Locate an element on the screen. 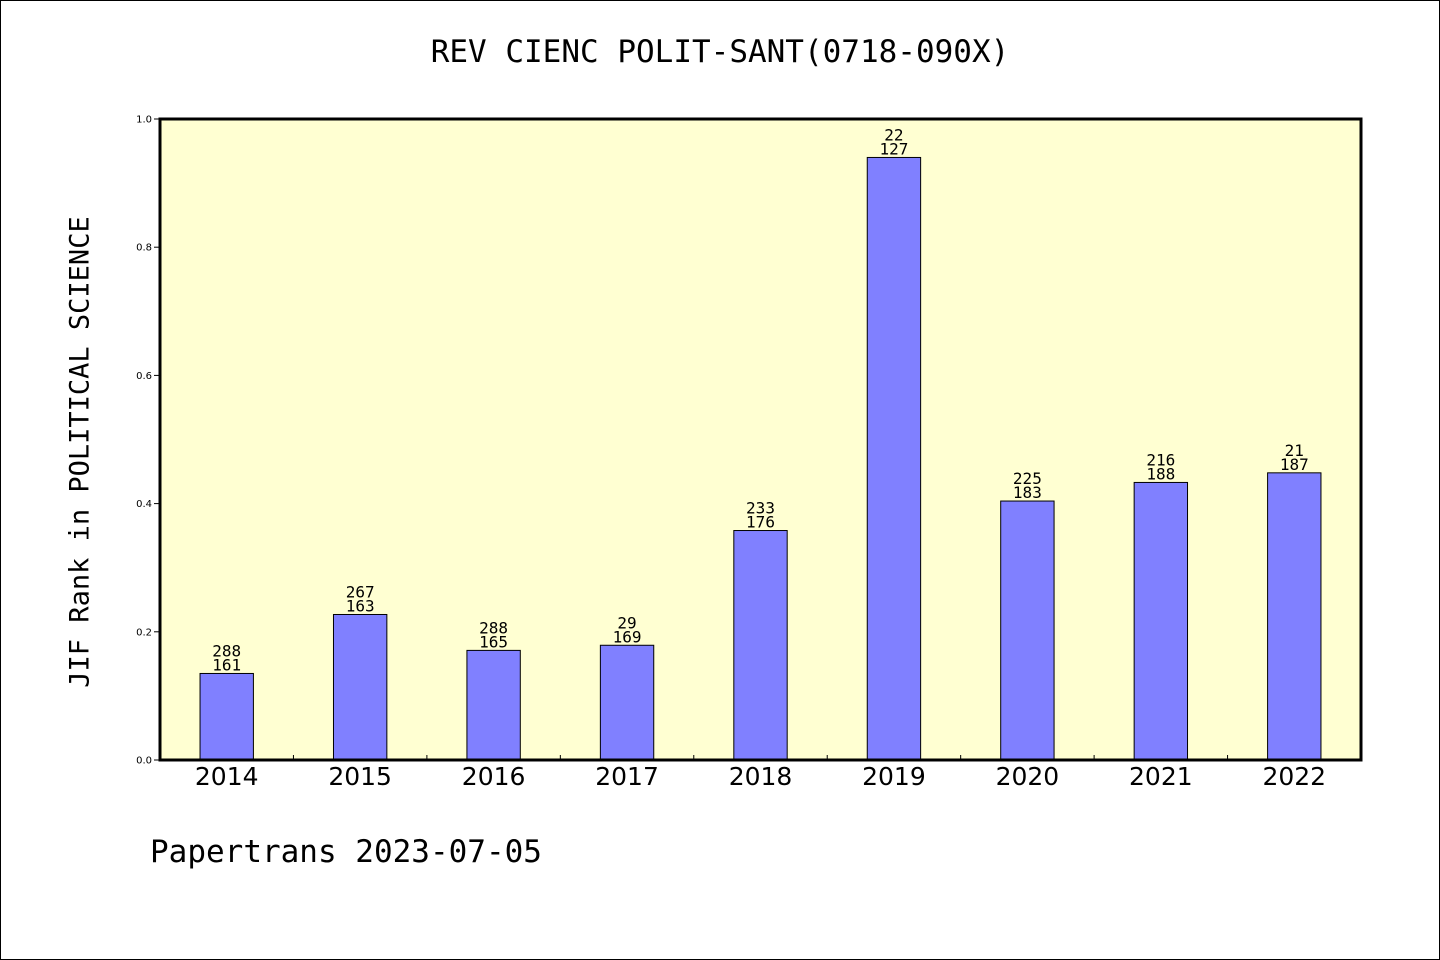 This screenshot has width=1440, height=960. bar-label-bottom: 187 is located at coordinates (1294, 464).